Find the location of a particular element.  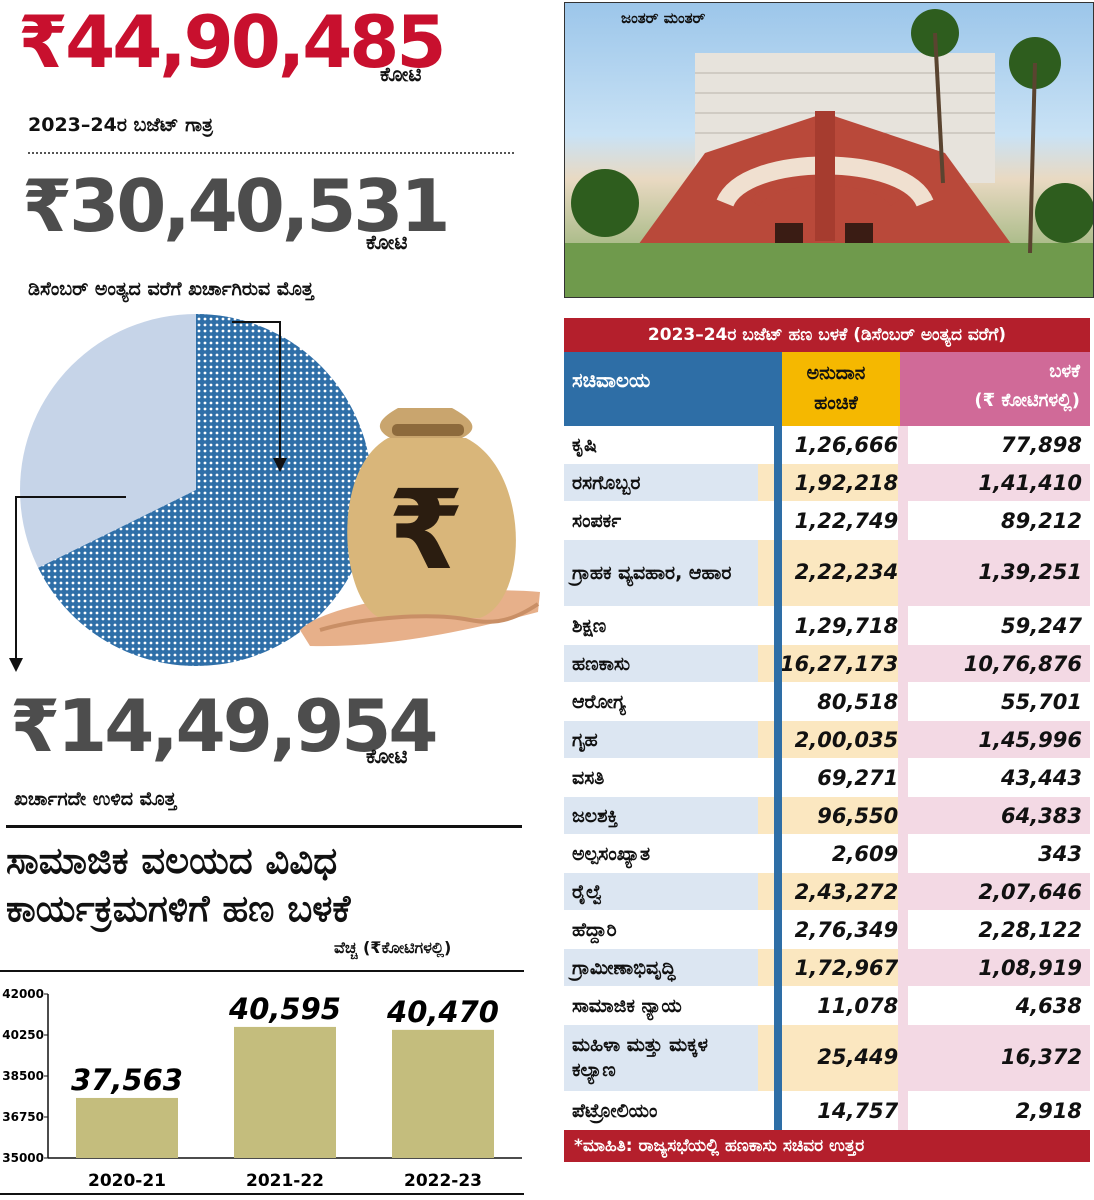

table-row: ಗೃಹ 2,00,035 1,45,996 is located at coordinates (827, 739).